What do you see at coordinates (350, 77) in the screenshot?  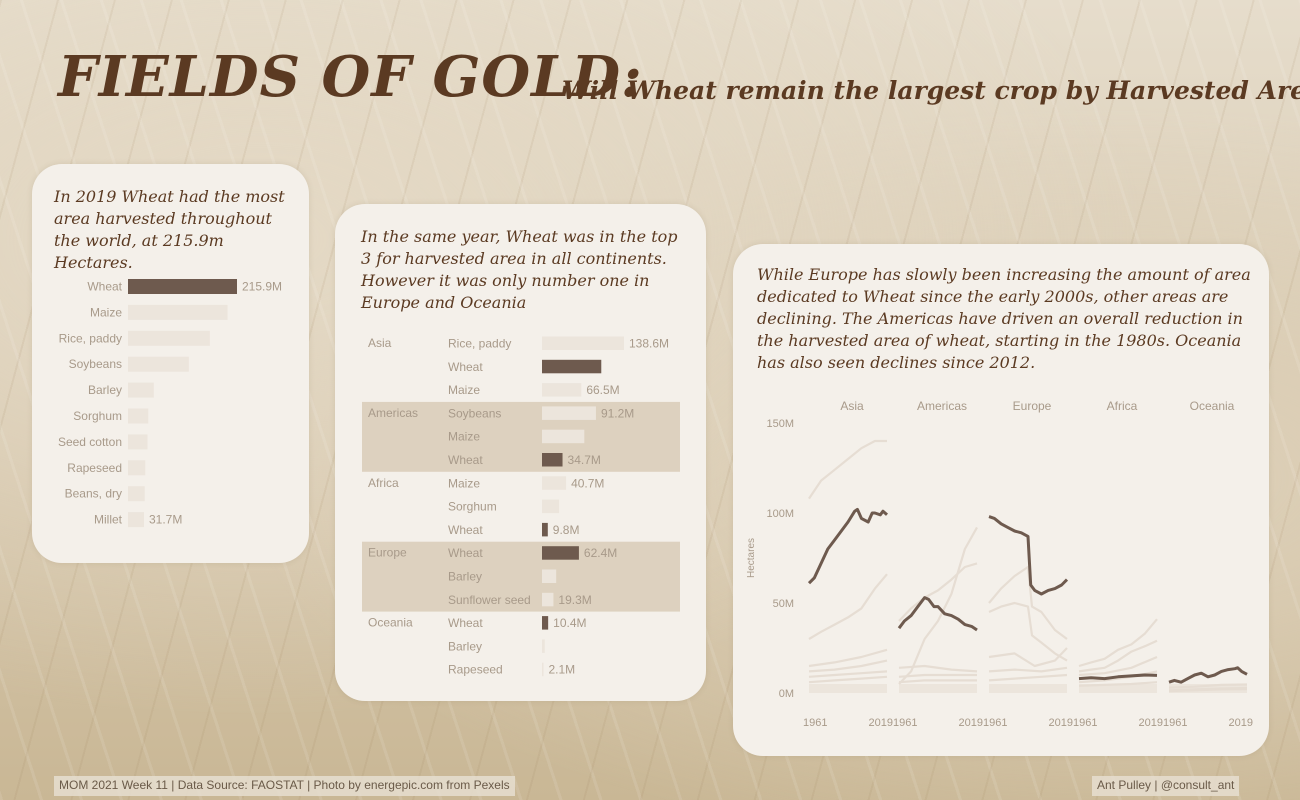 I see `page-title: FIELDS OF GOLD:` at bounding box center [350, 77].